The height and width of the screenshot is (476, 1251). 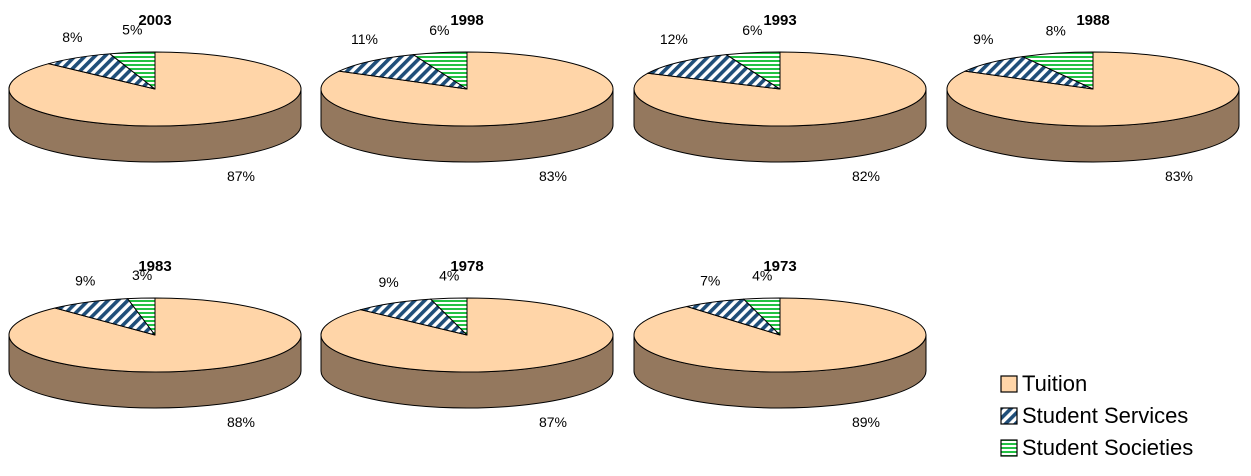 What do you see at coordinates (142, 275) in the screenshot?
I see `data-label-student-societies-1983: 3%` at bounding box center [142, 275].